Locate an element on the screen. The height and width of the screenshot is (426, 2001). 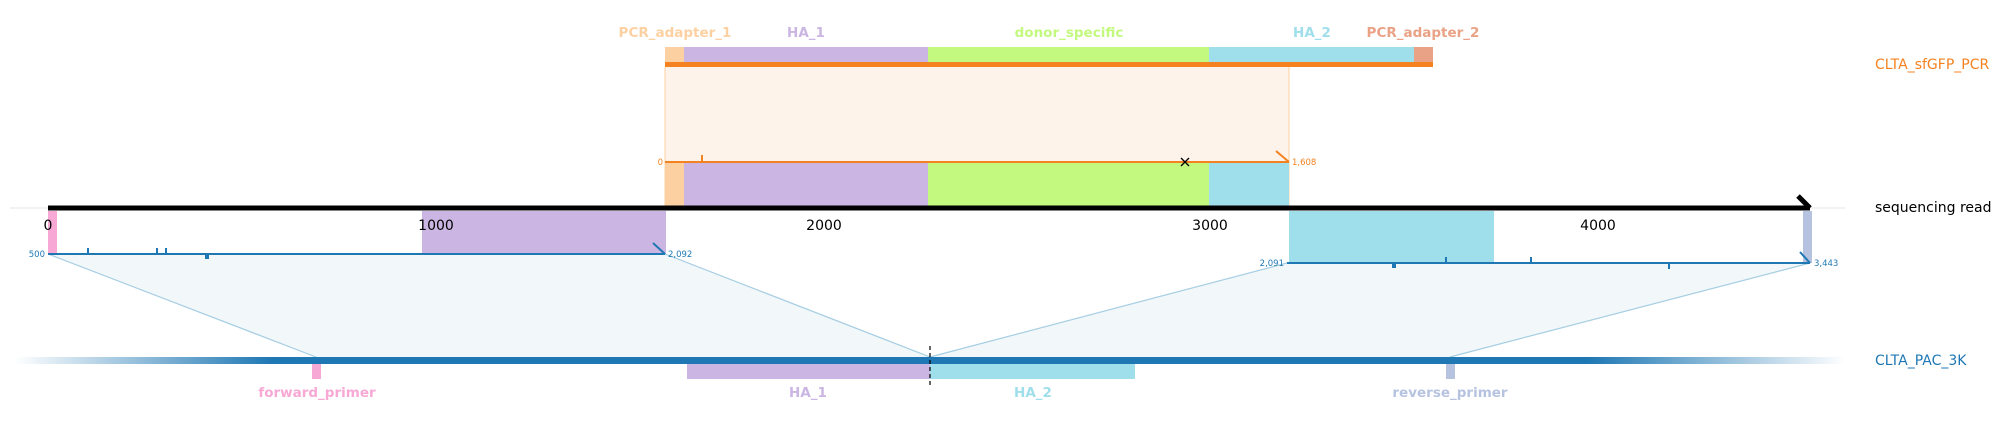
read-tick-3000: 3000 is located at coordinates (1210, 226).